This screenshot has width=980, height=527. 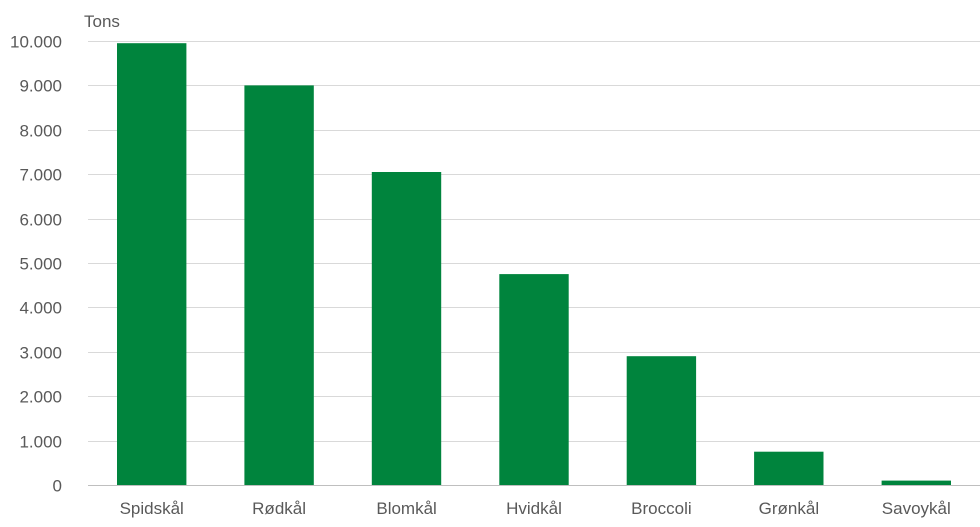 I want to click on bar-blomkål, so click(x=406, y=328).